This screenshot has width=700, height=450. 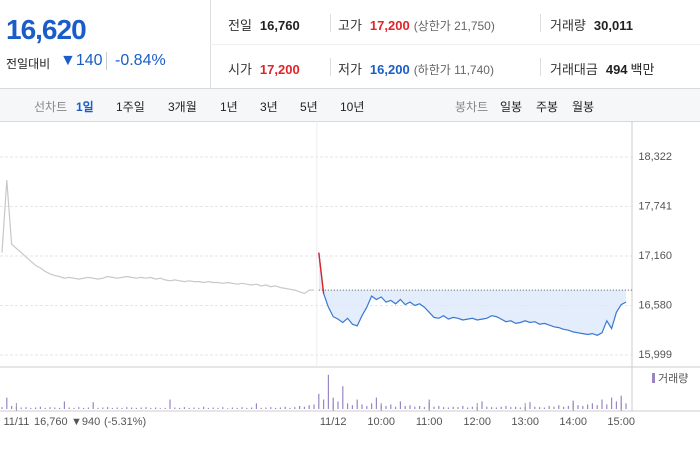 What do you see at coordinates (655, 206) in the screenshot?
I see `y-tick-label: 17,741` at bounding box center [655, 206].